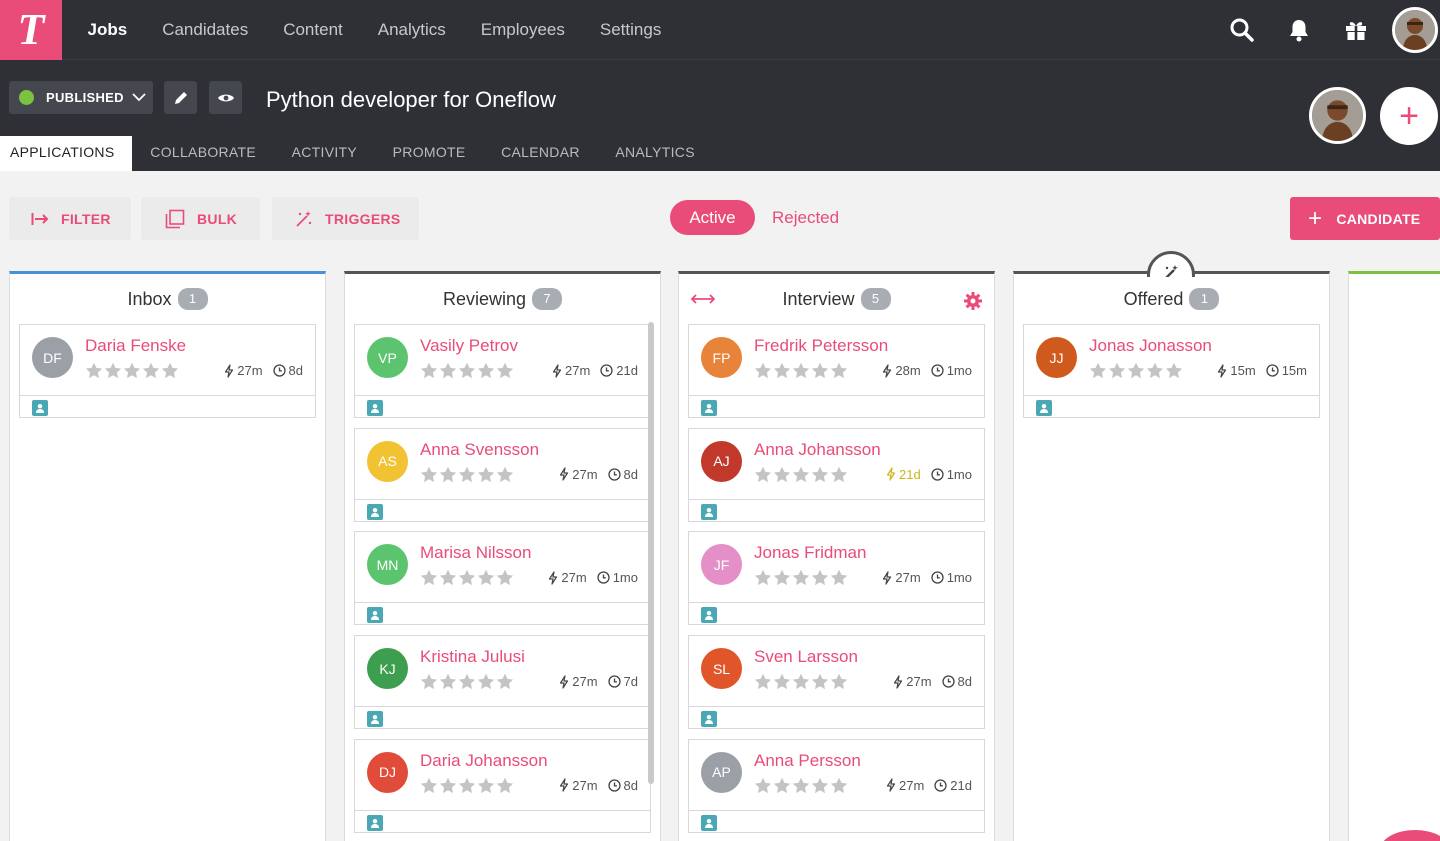  I want to click on tab-collaborate: COLLABORATE, so click(203, 152).